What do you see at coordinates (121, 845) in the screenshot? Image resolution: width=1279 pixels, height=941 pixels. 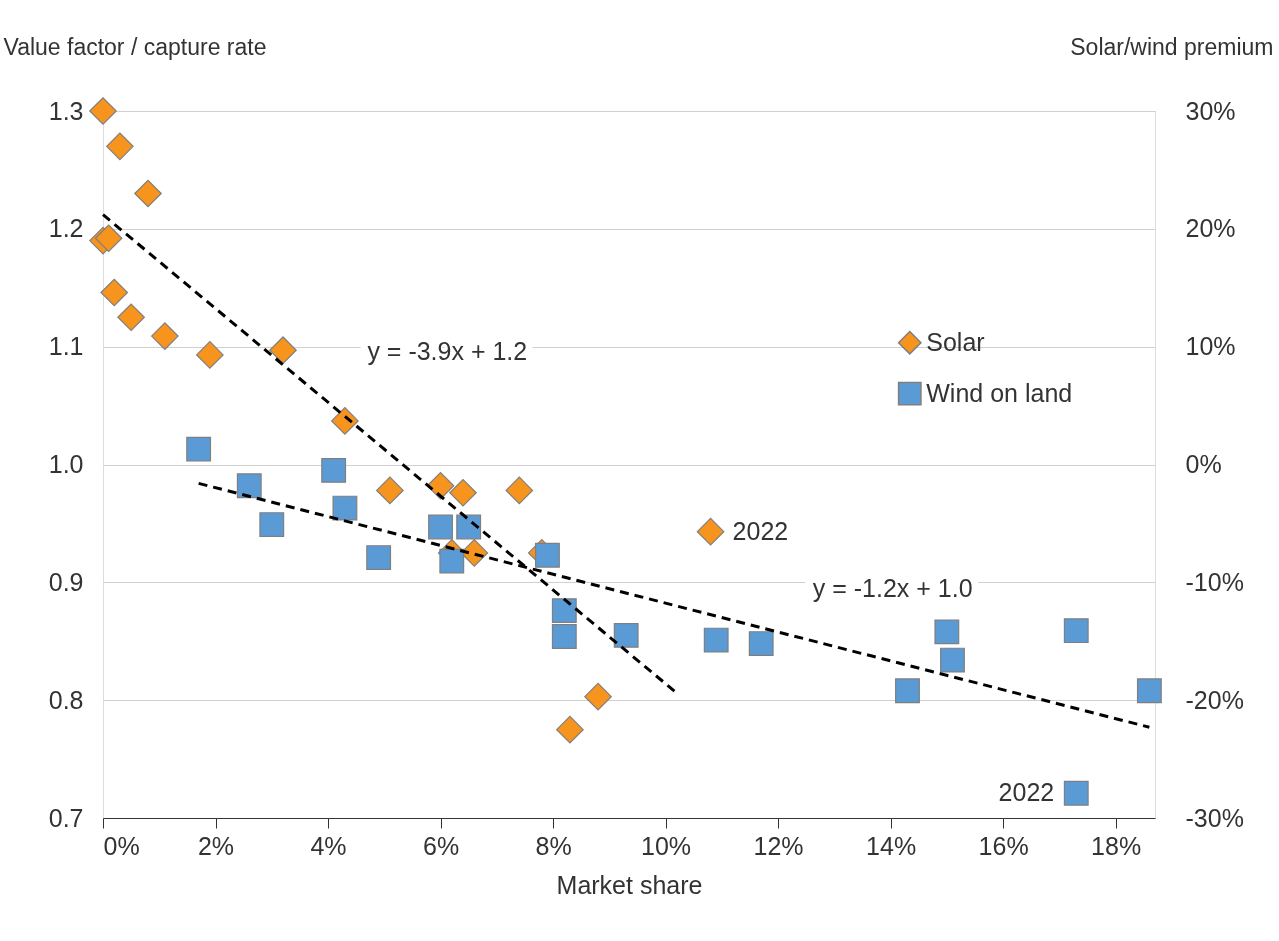 I see `x-tick-label: 0%` at bounding box center [121, 845].